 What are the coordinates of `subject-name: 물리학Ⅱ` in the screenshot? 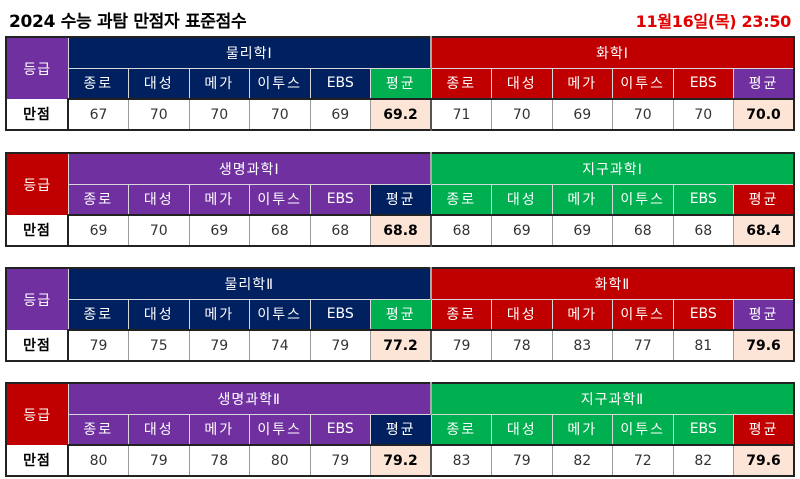 It's located at (249, 284).